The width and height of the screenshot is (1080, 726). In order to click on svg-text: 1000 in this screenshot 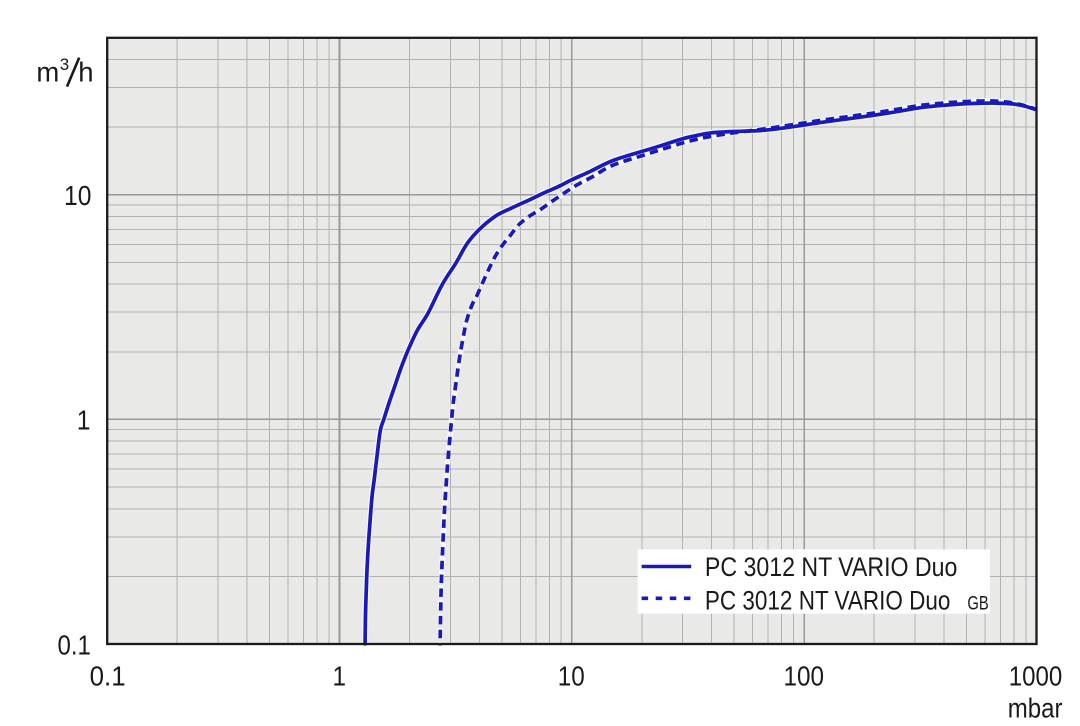, I will do `click(1036, 676)`.